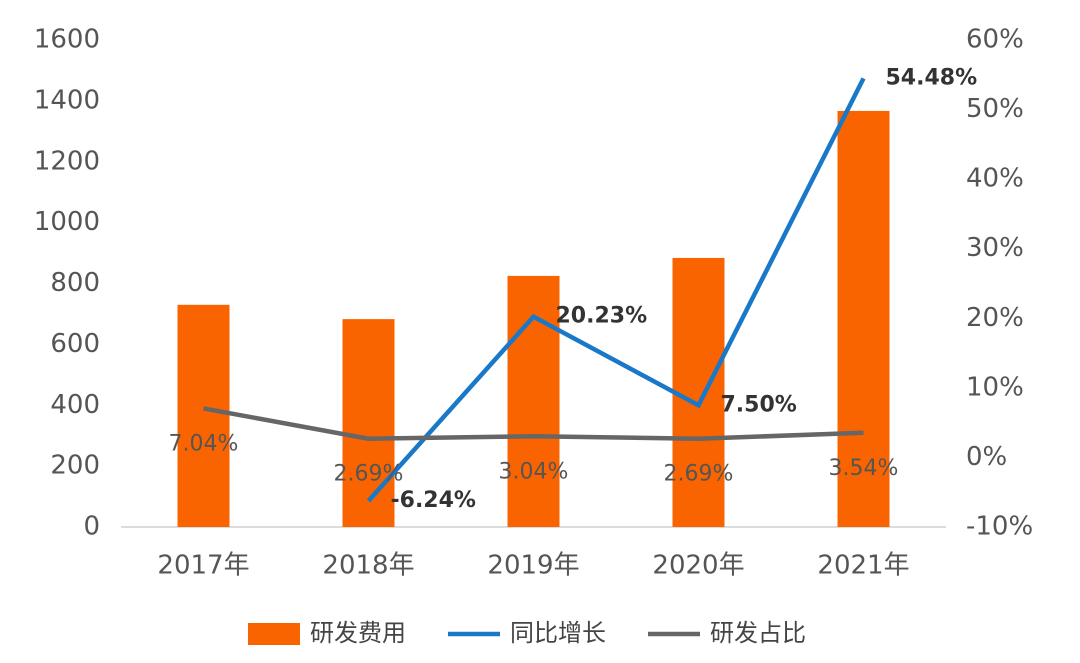  I want to click on data-label: 20.23%, so click(602, 316).